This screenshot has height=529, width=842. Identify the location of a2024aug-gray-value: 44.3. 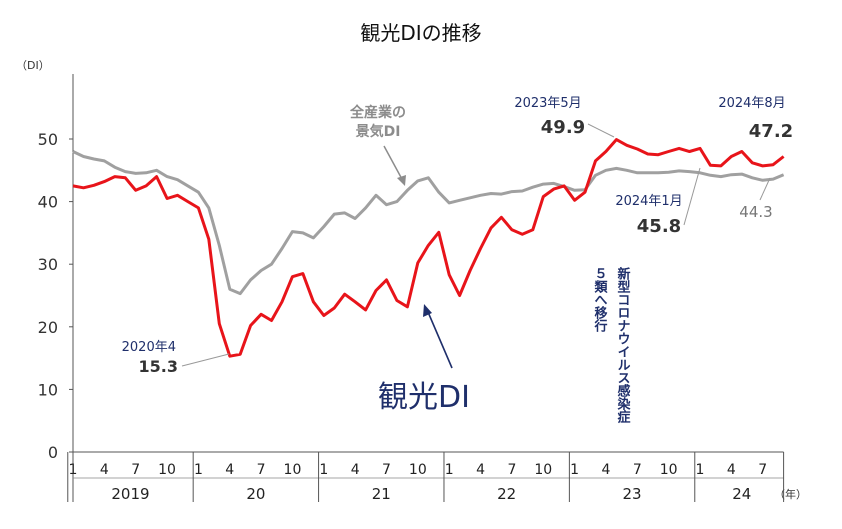
(755, 212).